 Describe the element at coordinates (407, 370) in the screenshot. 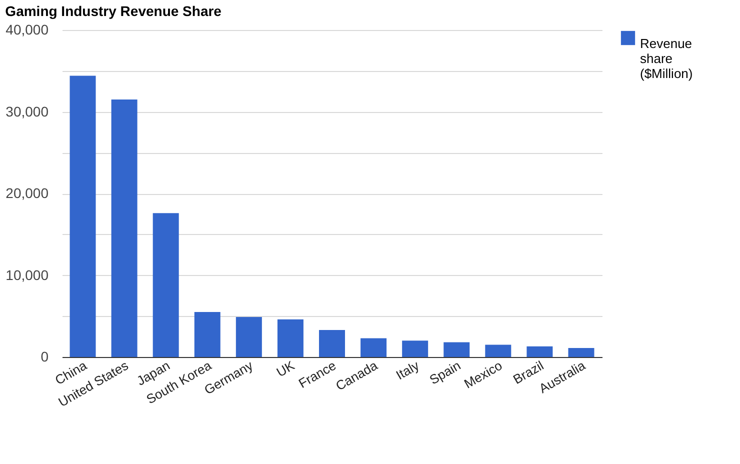

I see `x-tick-label: Italy` at that location.